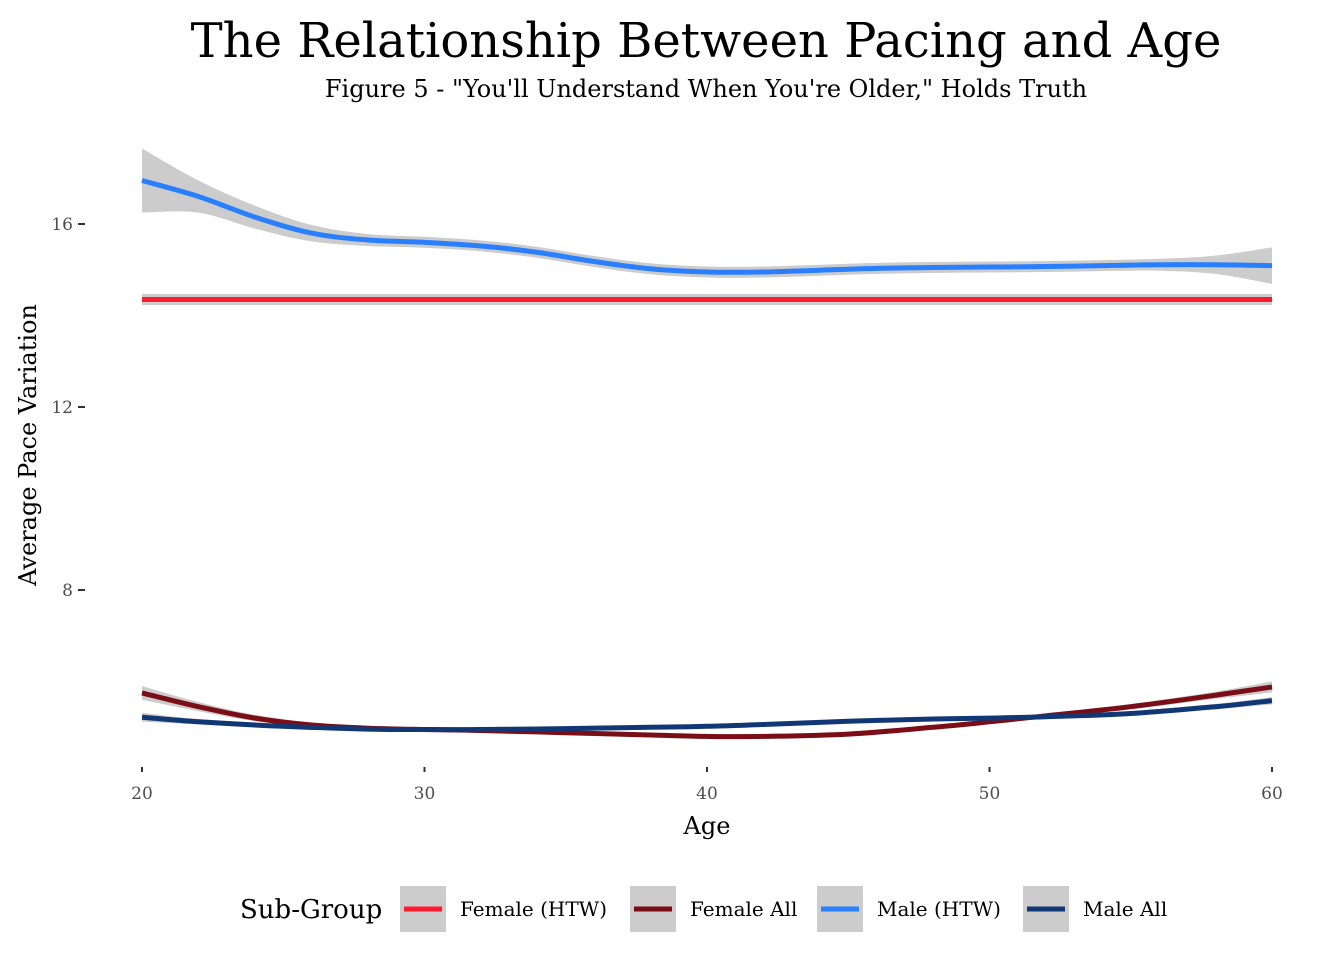 The width and height of the screenshot is (1344, 960). What do you see at coordinates (142, 794) in the screenshot?
I see `x-tick-label: 20` at bounding box center [142, 794].